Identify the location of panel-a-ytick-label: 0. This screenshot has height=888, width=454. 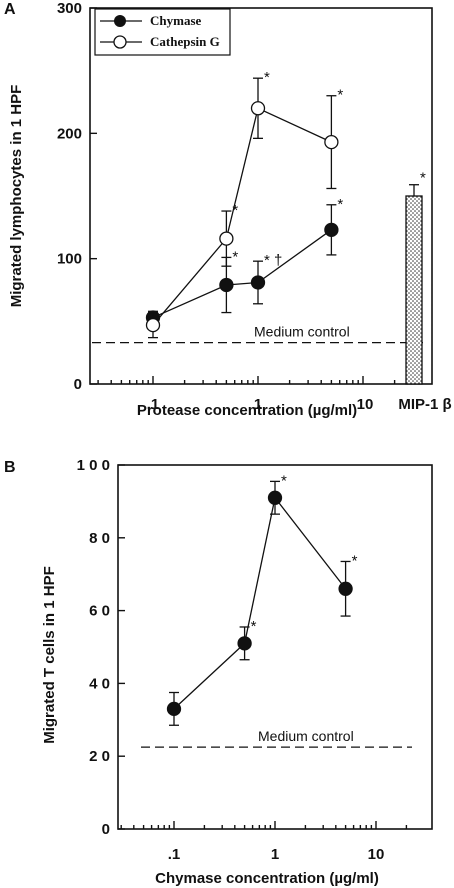
(78, 384).